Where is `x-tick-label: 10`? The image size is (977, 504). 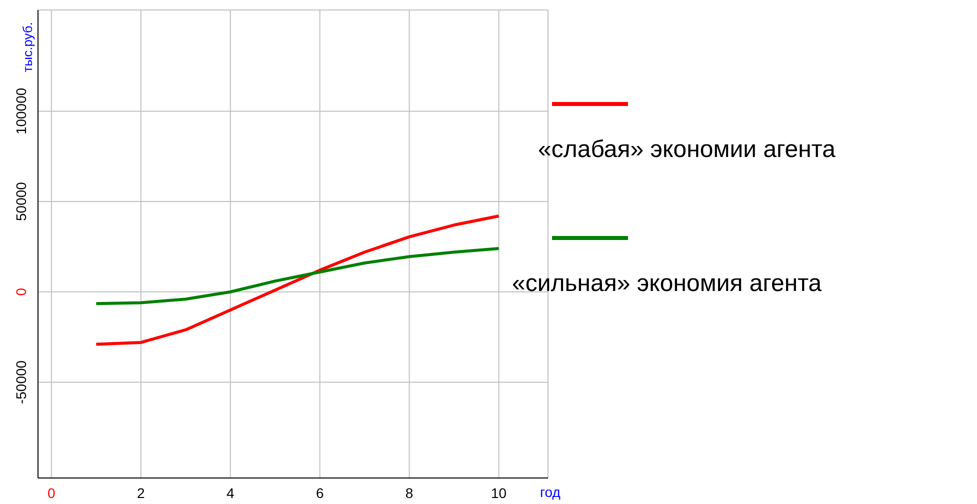 x-tick-label: 10 is located at coordinates (499, 493).